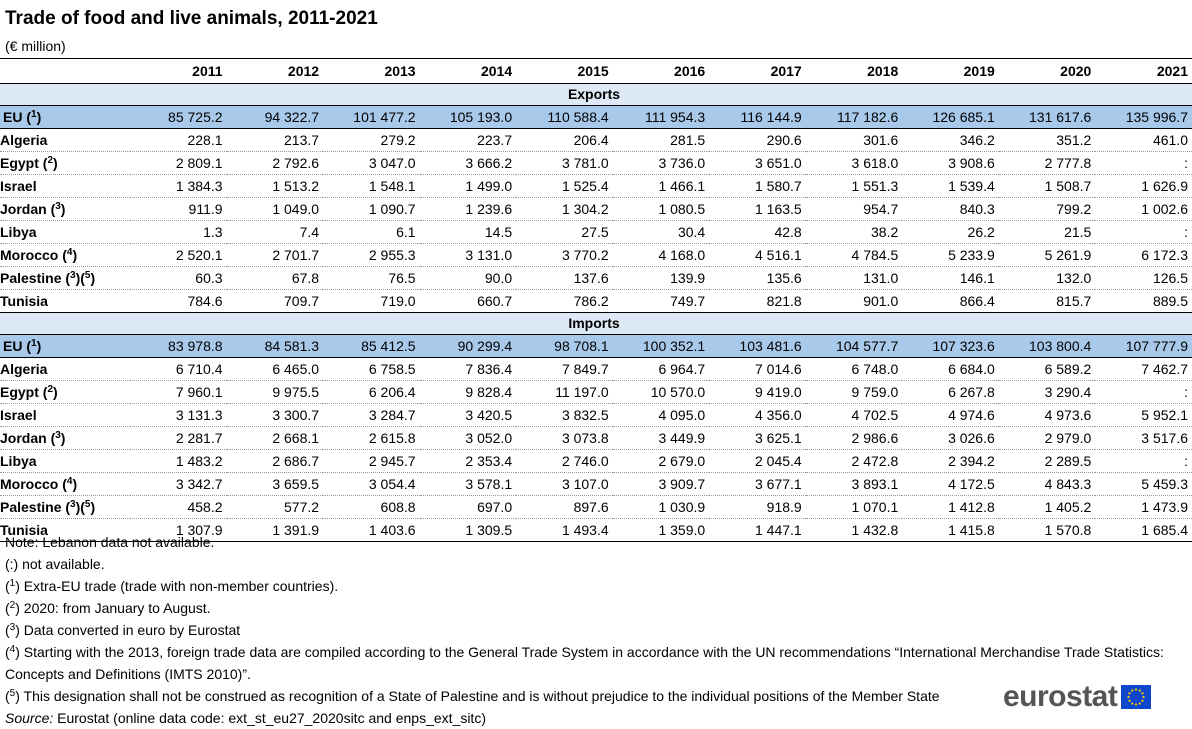  What do you see at coordinates (950, 461) in the screenshot?
I see `table-cell: 2 394.2` at bounding box center [950, 461].